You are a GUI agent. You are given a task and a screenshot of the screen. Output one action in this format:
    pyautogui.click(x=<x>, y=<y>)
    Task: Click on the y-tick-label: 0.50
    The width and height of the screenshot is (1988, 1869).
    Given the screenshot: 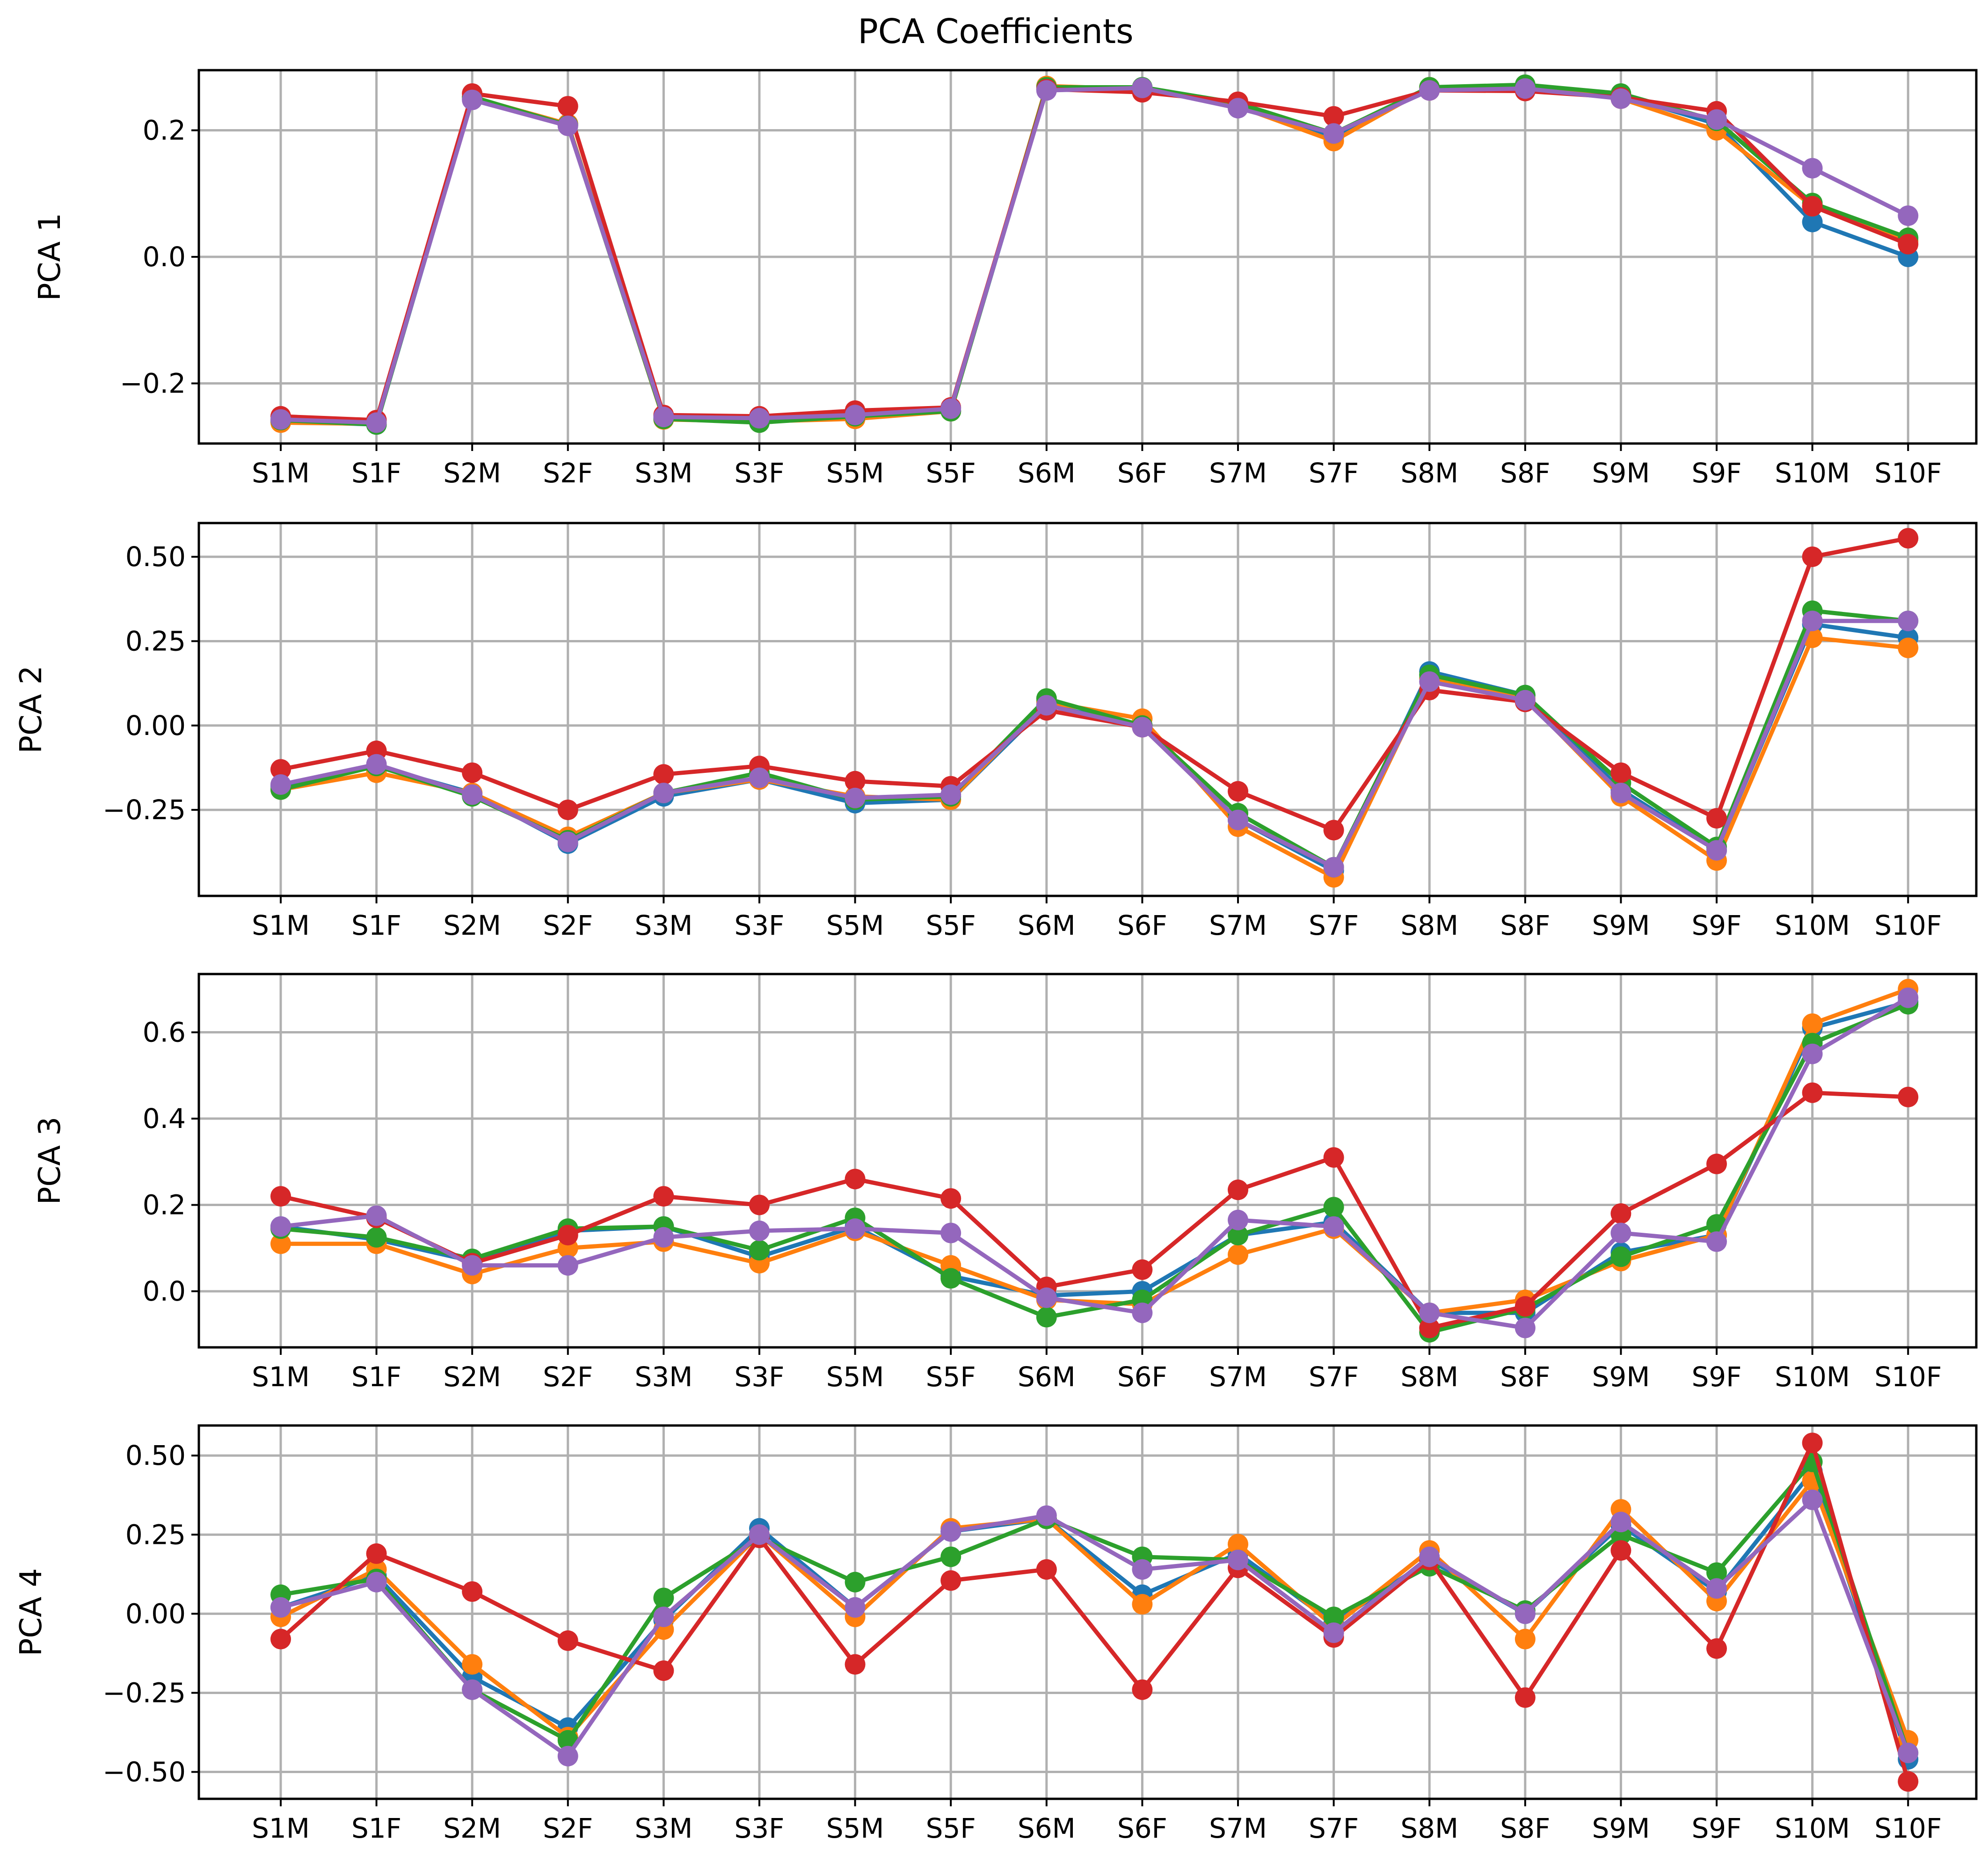 What is the action you would take?
    pyautogui.click(x=156, y=557)
    